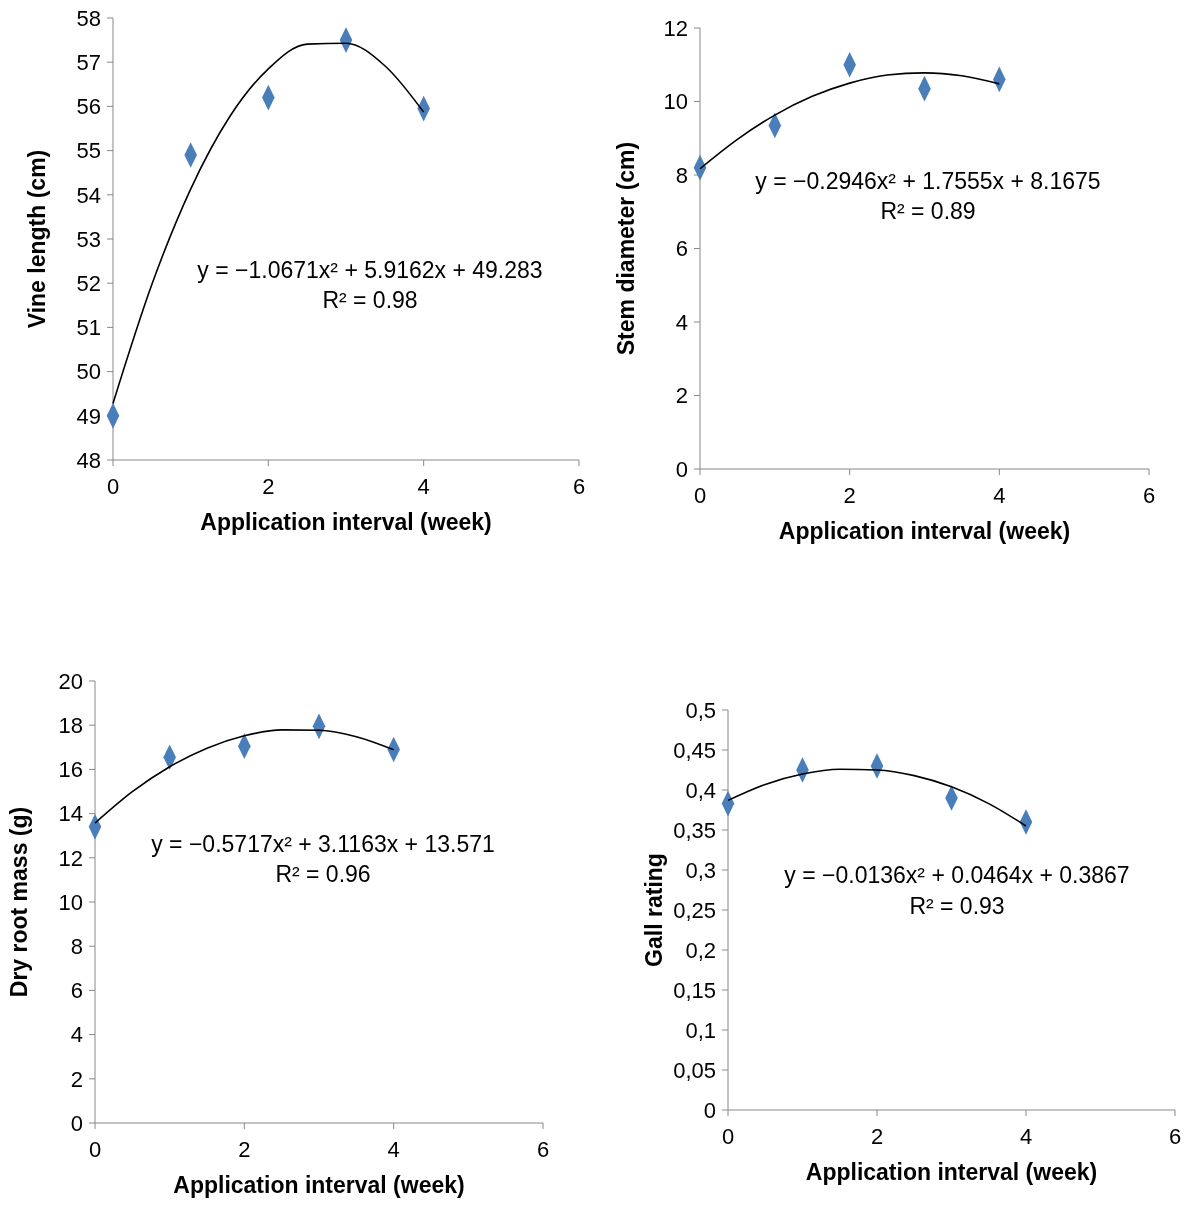  What do you see at coordinates (957, 906) in the screenshot?
I see `annotation: R² = 0.93` at bounding box center [957, 906].